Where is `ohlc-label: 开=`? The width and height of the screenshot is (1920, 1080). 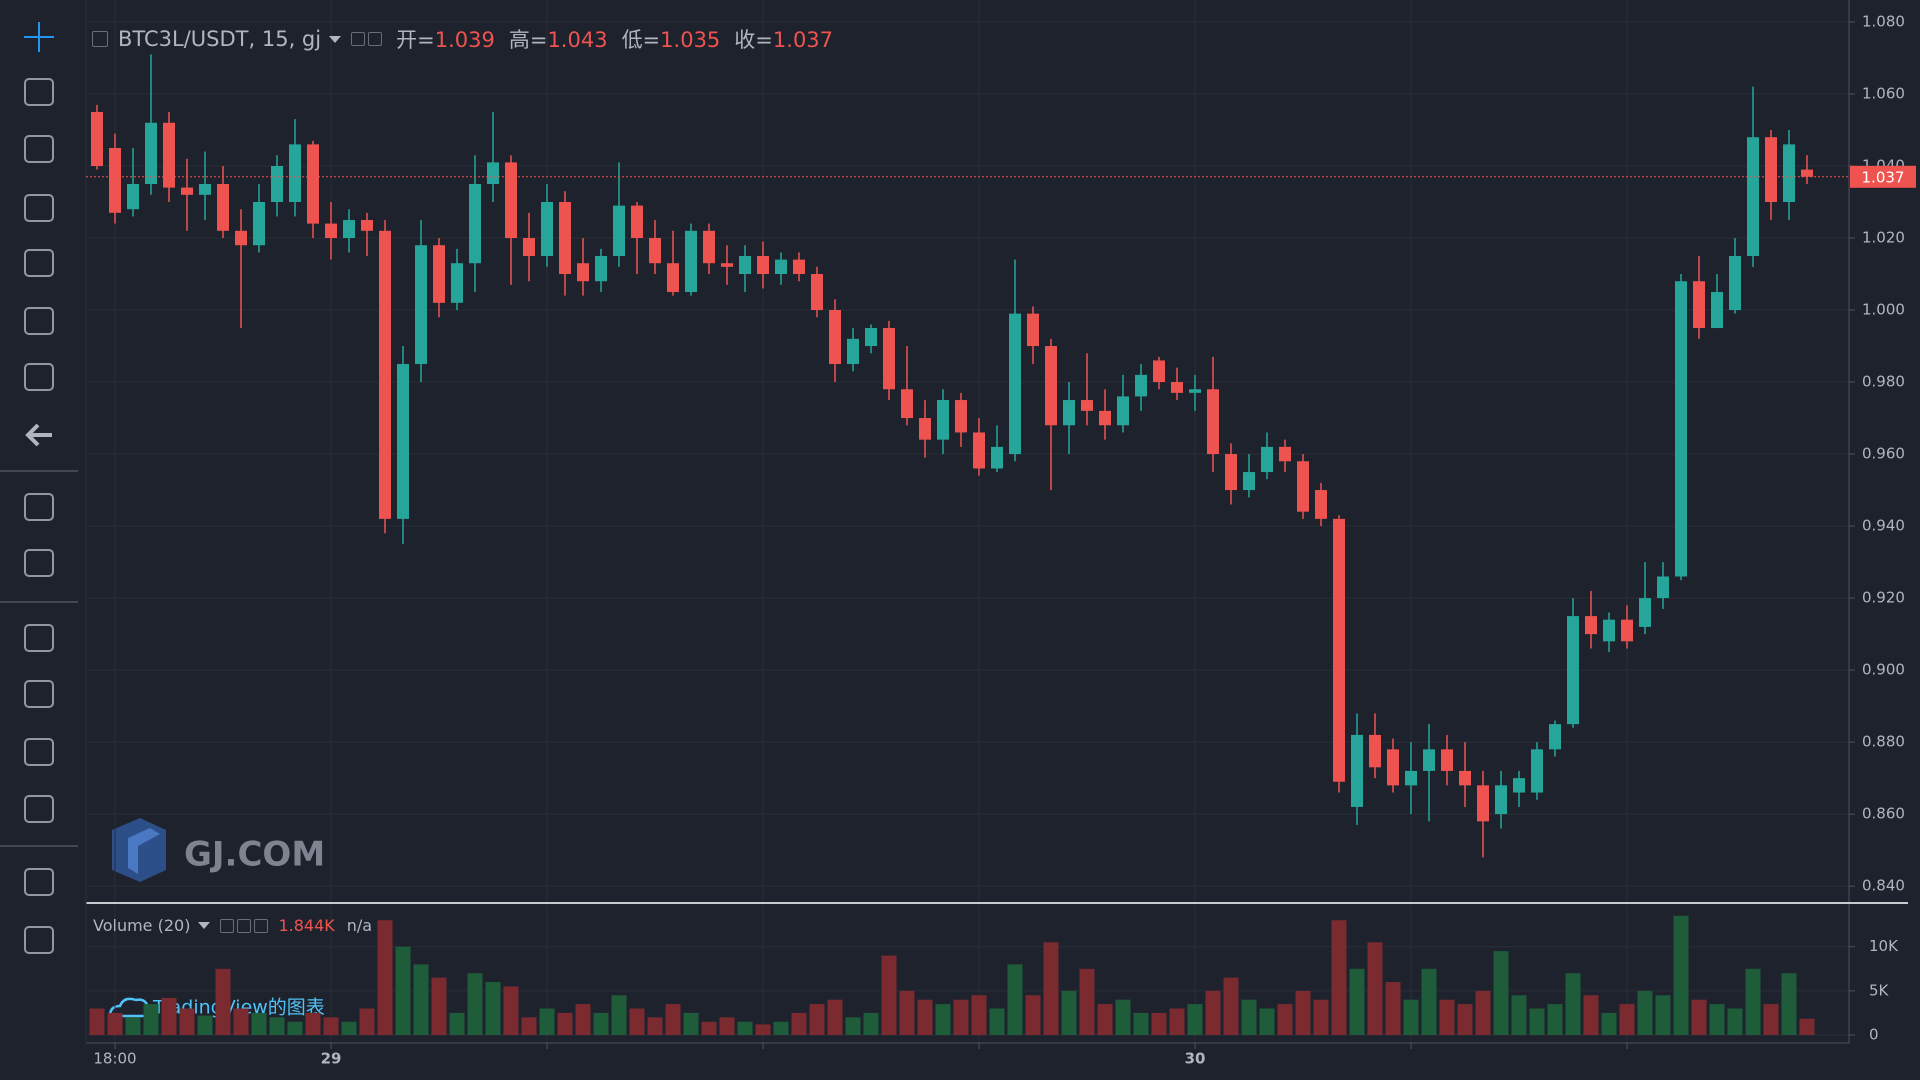
ohlc-label: 开= is located at coordinates (415, 40).